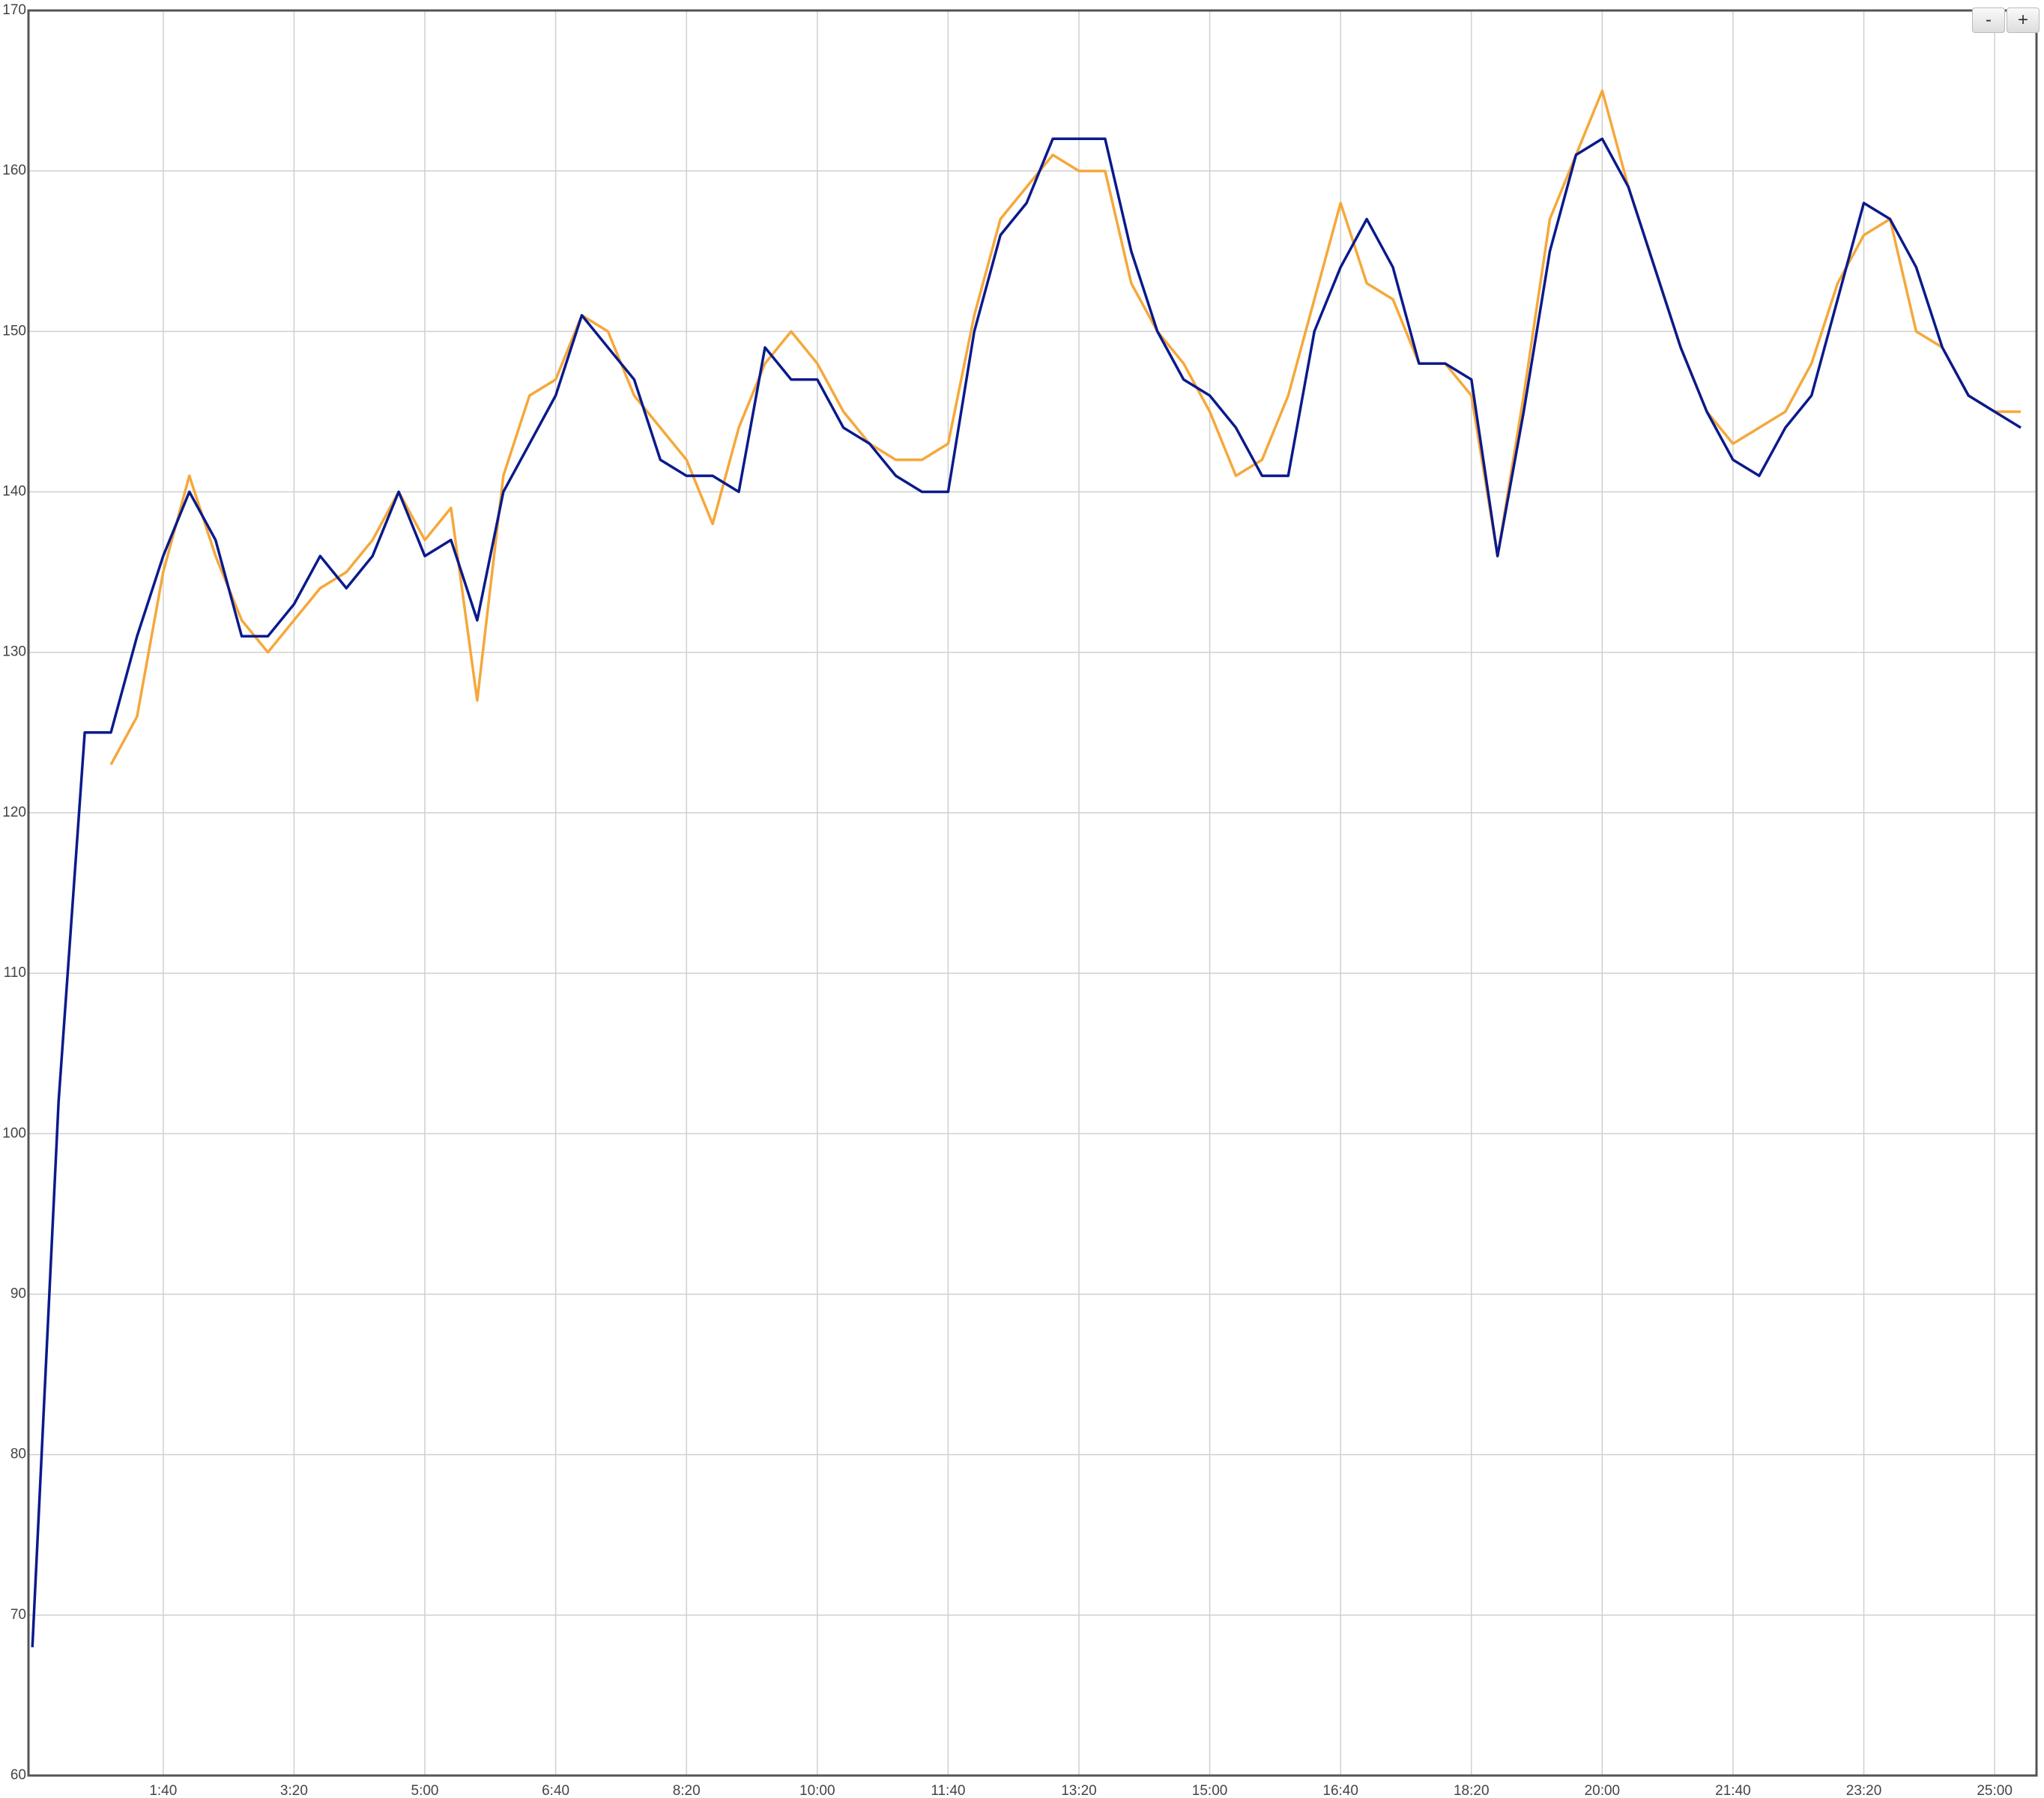 Image resolution: width=2044 pixels, height=1798 pixels. What do you see at coordinates (948, 1790) in the screenshot?
I see `x-tick-label: 11:40` at bounding box center [948, 1790].